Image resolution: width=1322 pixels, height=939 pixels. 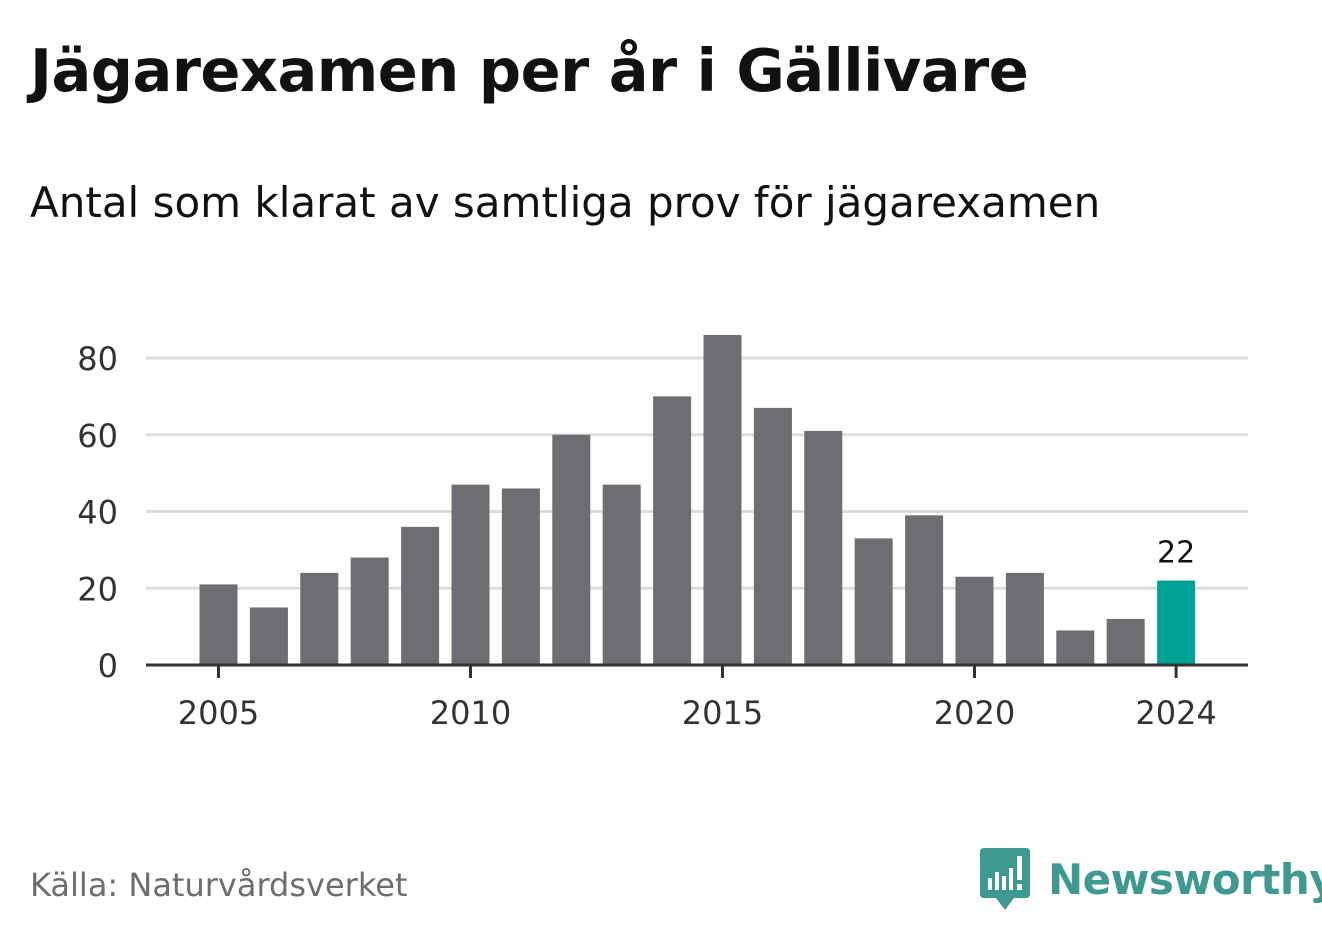 What do you see at coordinates (108, 666) in the screenshot?
I see `y-tick-label-0: 0` at bounding box center [108, 666].